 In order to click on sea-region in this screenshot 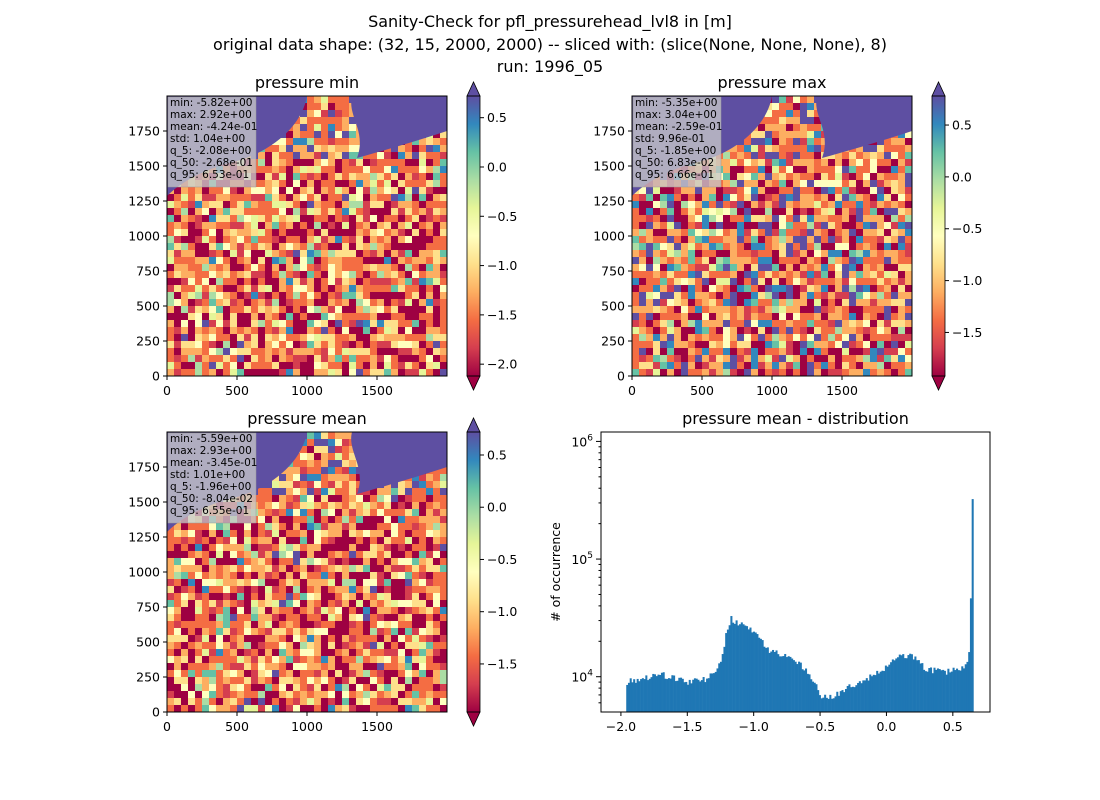, I will do `click(399, 463)`.